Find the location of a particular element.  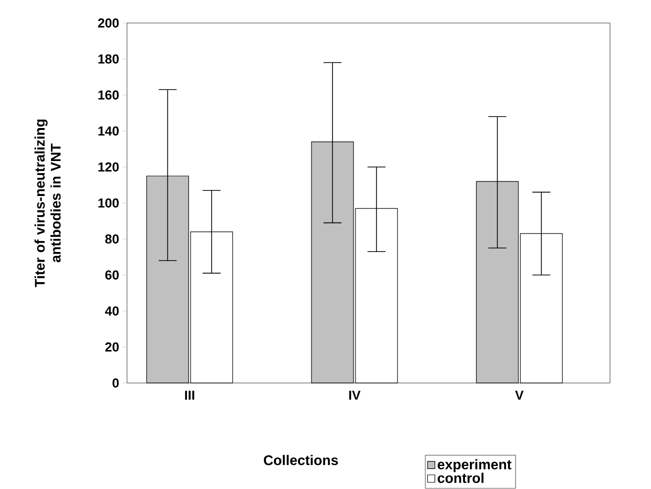

y-tick-label: 160 is located at coordinates (108, 95).